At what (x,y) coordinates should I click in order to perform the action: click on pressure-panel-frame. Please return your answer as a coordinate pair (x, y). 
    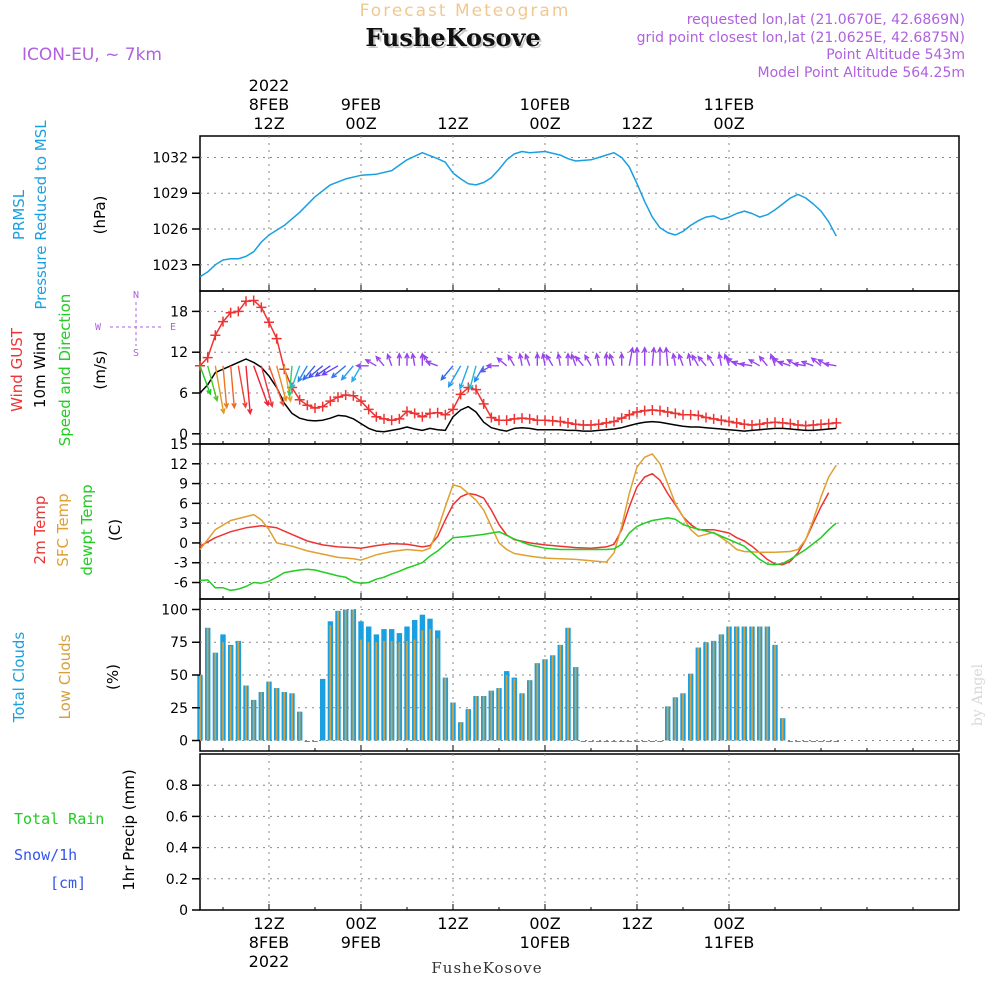
    Looking at the image, I should click on (579, 213).